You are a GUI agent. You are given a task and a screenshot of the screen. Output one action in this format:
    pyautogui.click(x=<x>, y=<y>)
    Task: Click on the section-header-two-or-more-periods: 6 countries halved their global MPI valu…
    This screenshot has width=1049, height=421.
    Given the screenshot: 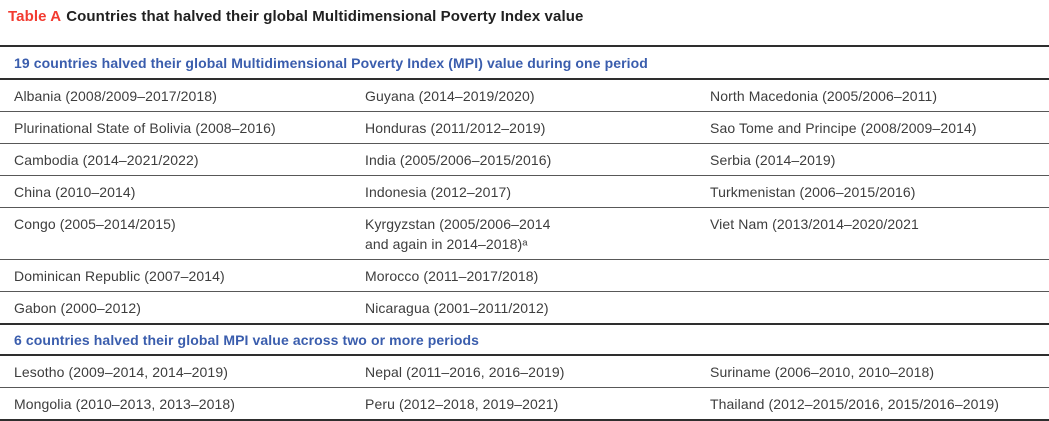 What is the action you would take?
    pyautogui.click(x=524, y=339)
    